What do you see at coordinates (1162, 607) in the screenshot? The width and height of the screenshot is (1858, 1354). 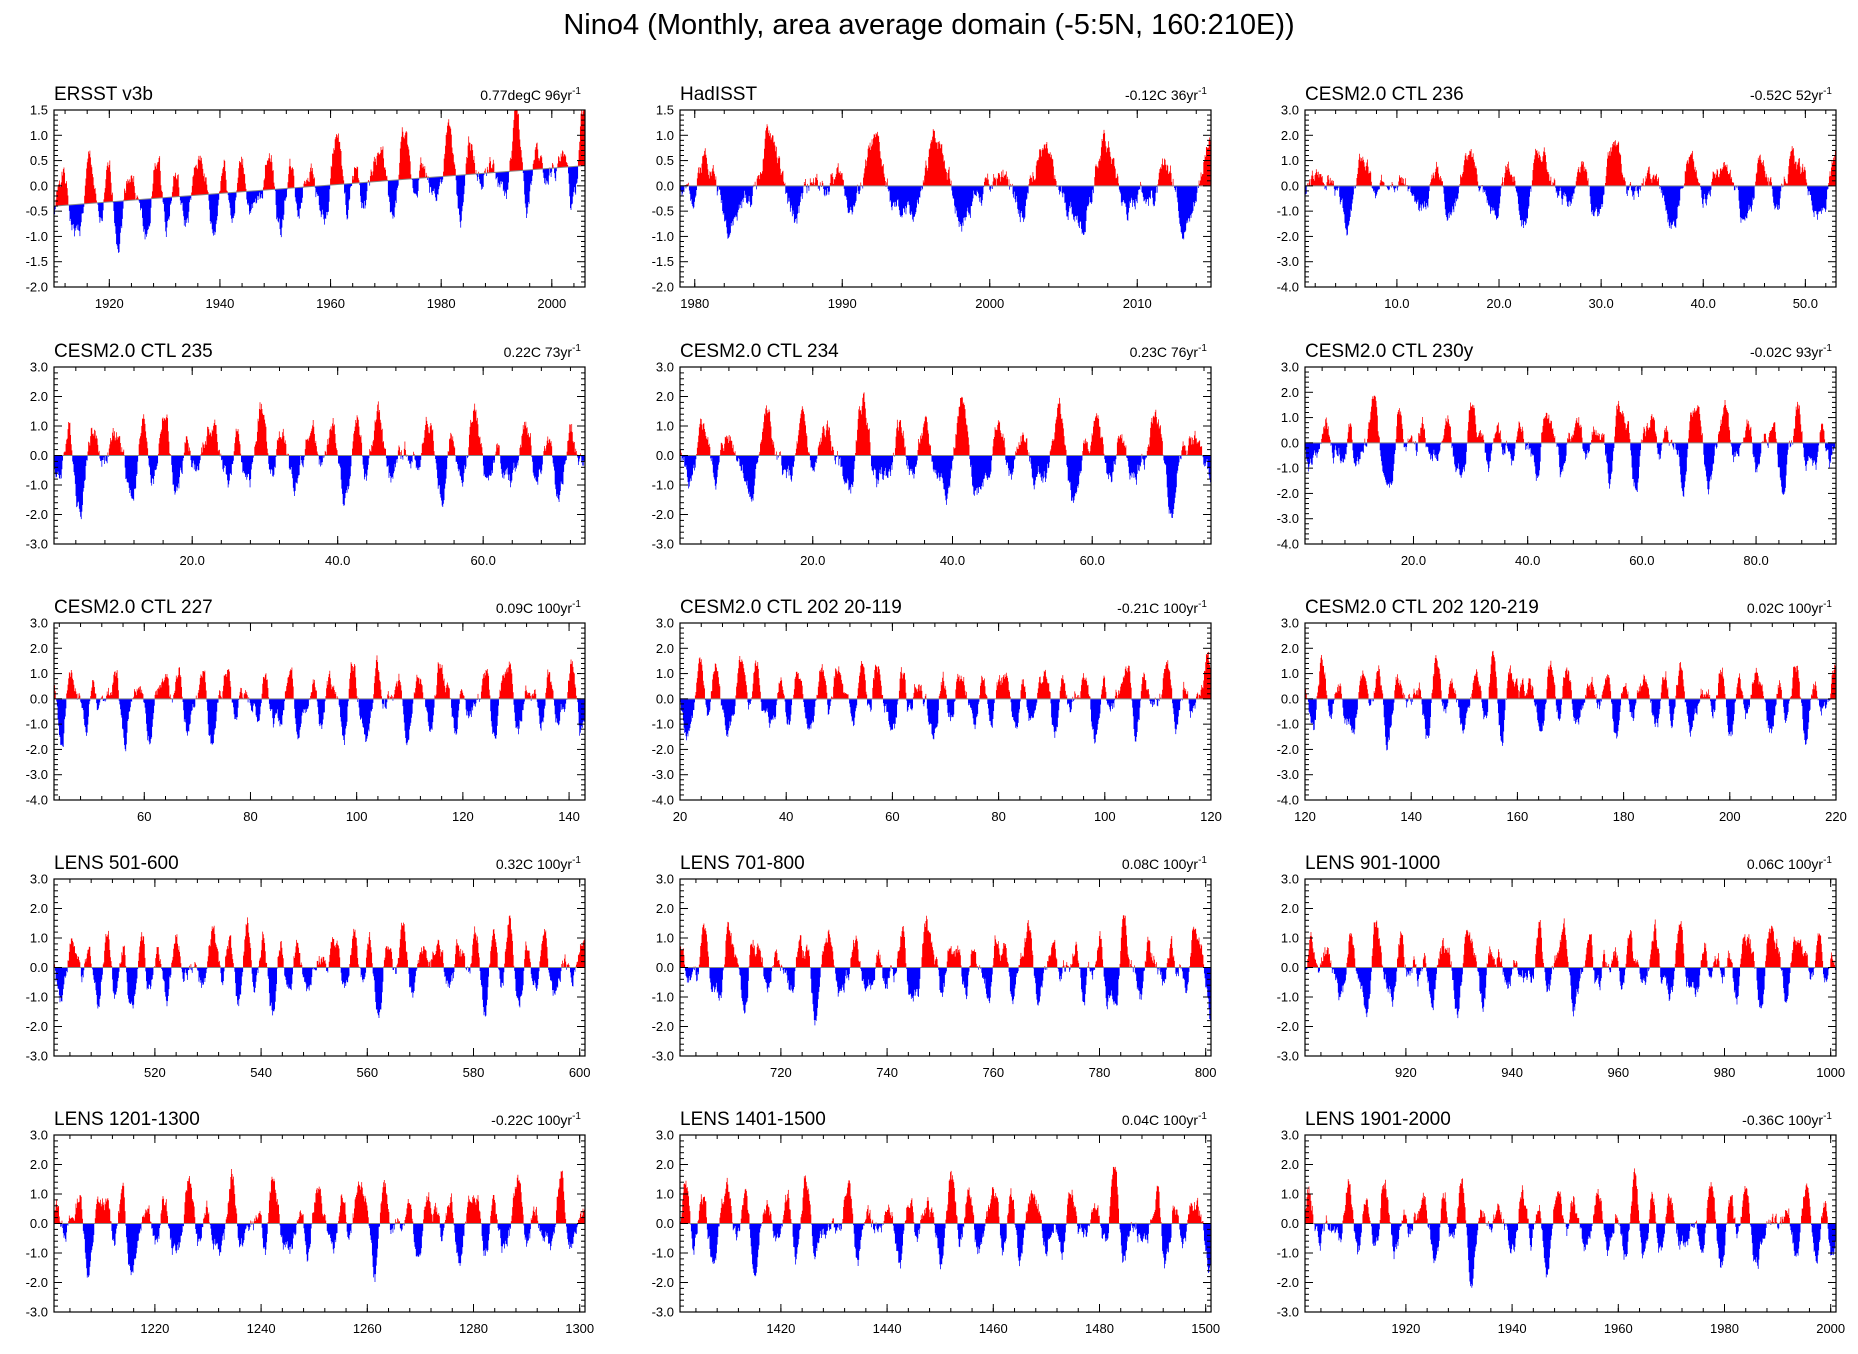 I see `panel-trend: -0.21C 100yr-1` at bounding box center [1162, 607].